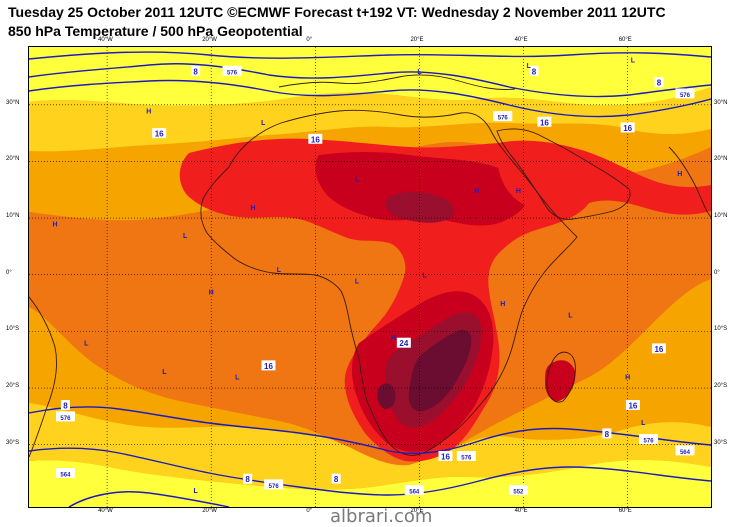 Image resolution: width=739 pixels, height=527 pixels. I want to click on contour-label: 552, so click(518, 490).